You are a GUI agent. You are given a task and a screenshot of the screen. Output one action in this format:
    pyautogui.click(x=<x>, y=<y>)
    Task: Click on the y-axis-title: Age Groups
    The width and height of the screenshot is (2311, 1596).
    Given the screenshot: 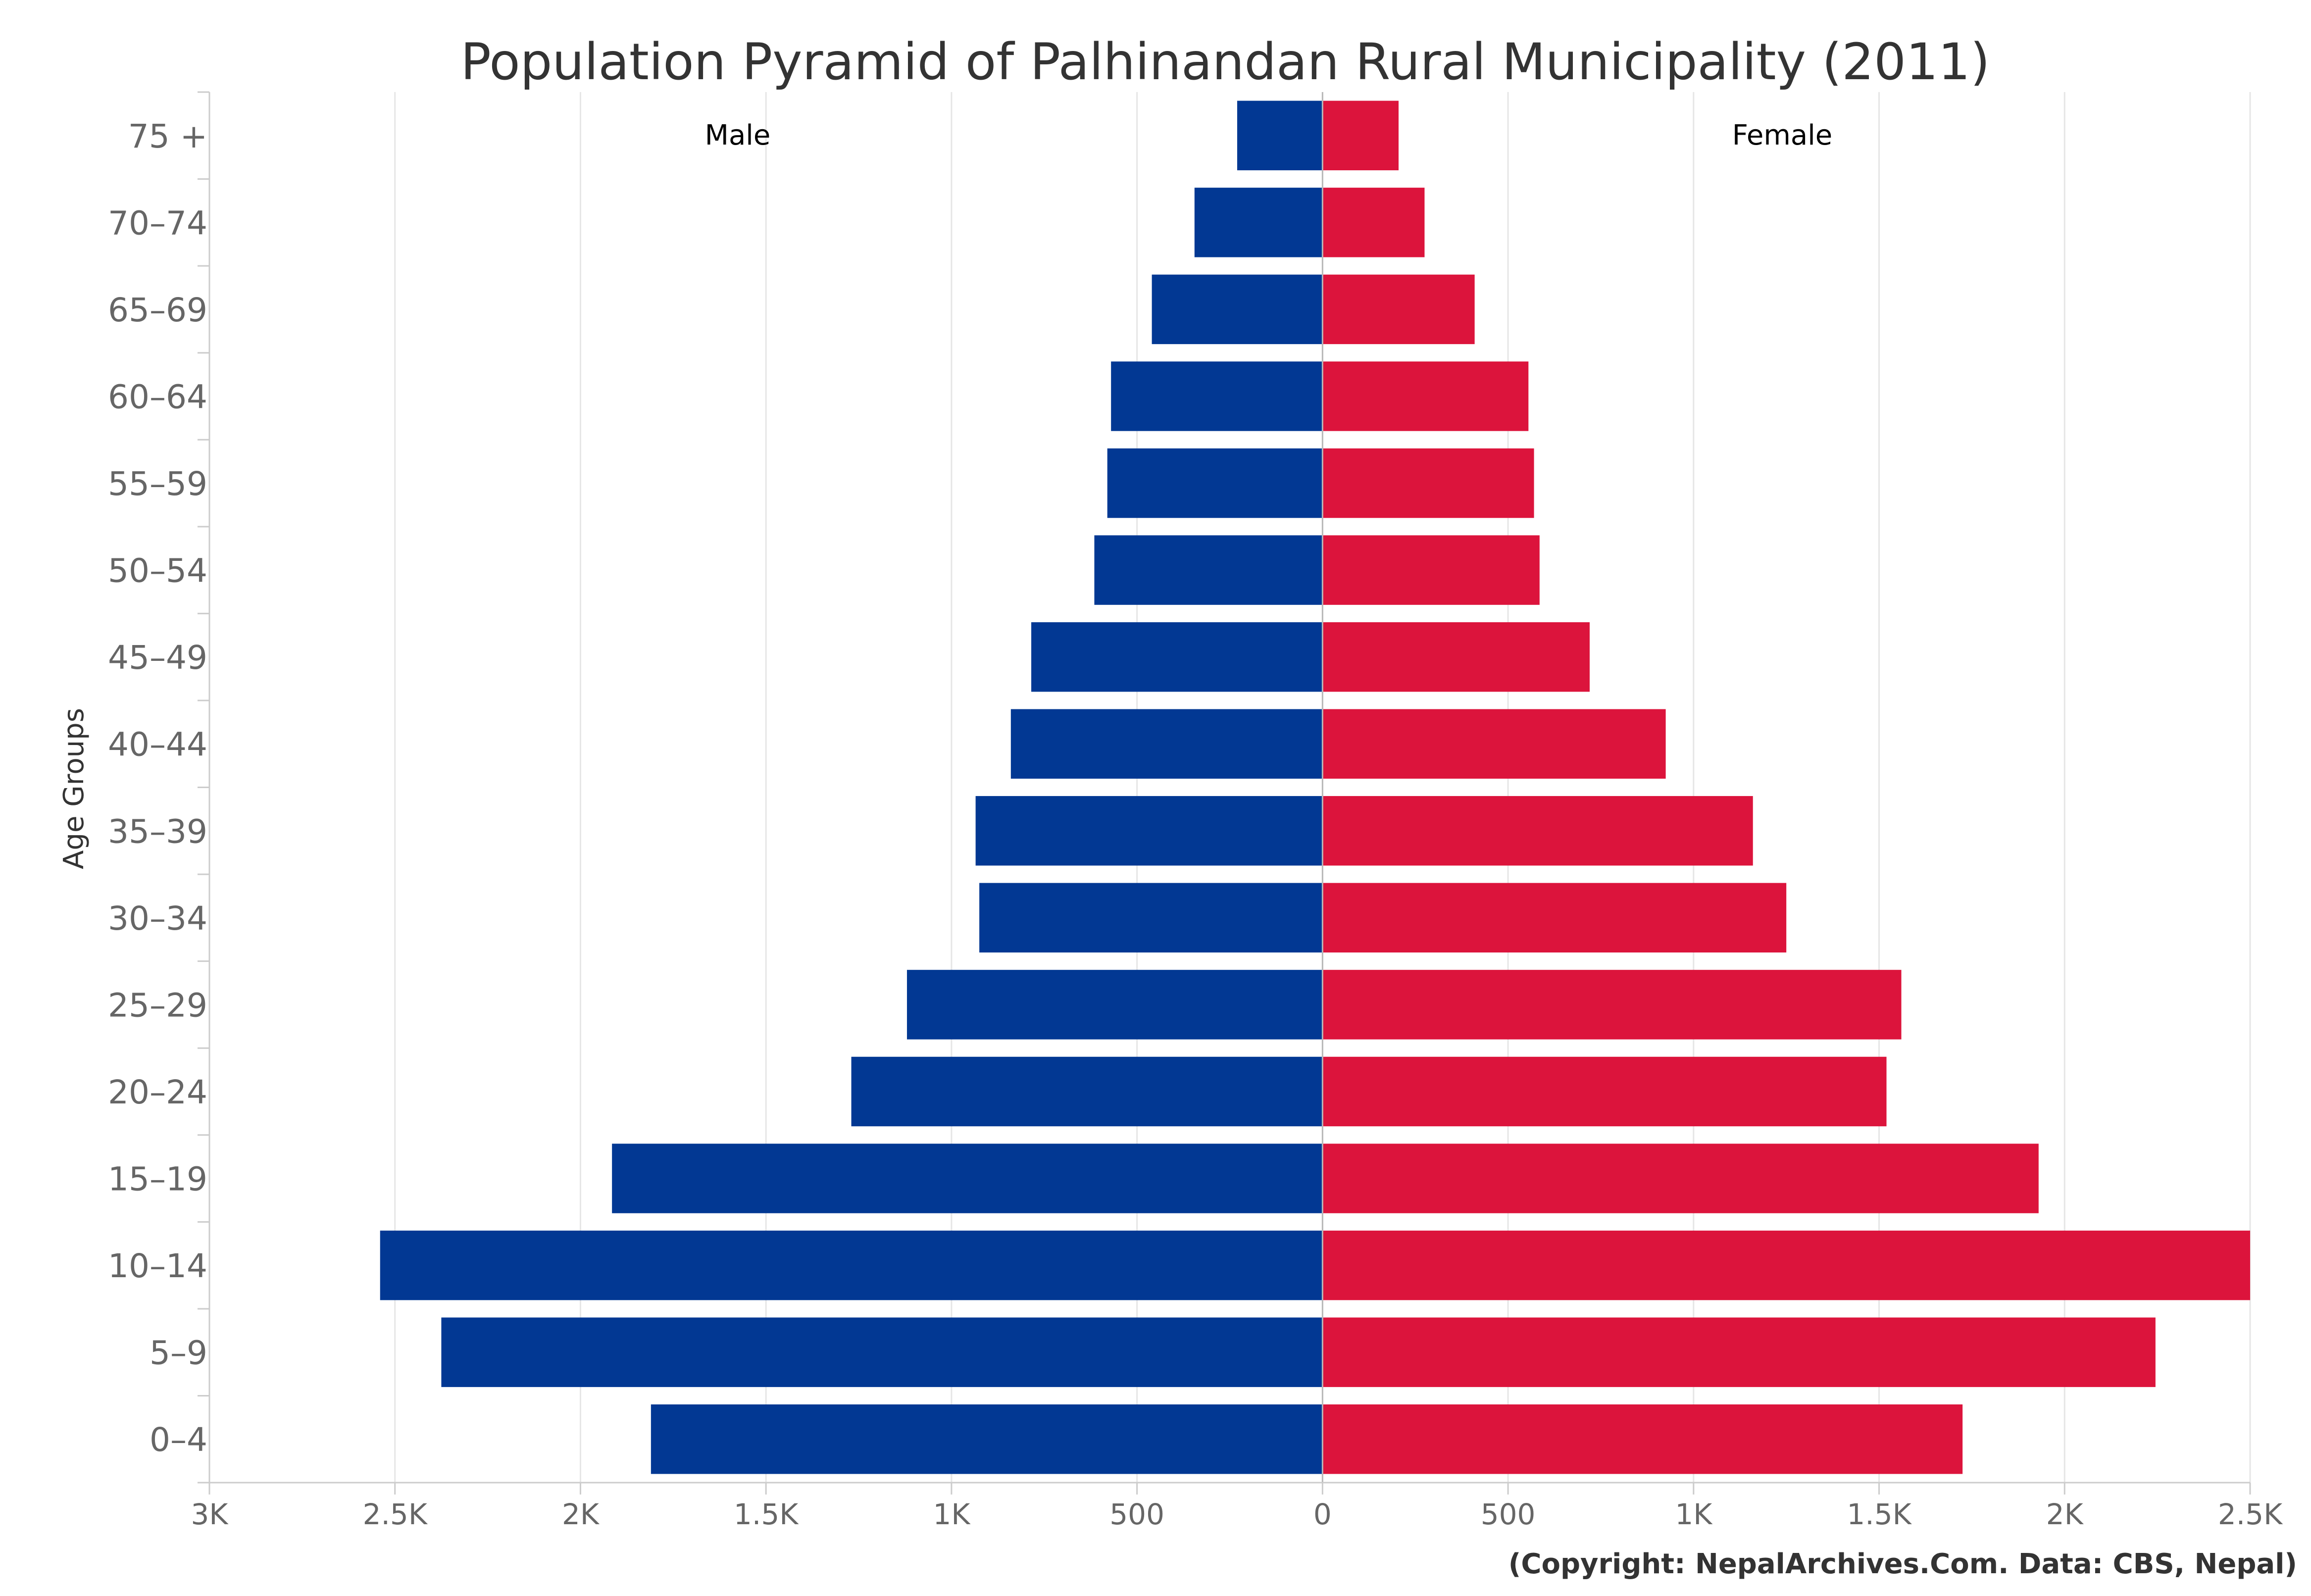 What is the action you would take?
    pyautogui.click(x=74, y=788)
    